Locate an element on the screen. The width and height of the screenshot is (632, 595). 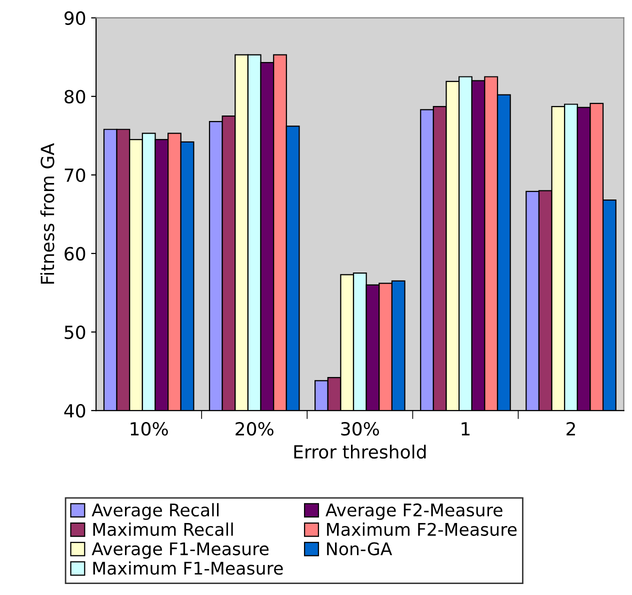
legend-label: Maximum F2-Measure is located at coordinates (422, 529).